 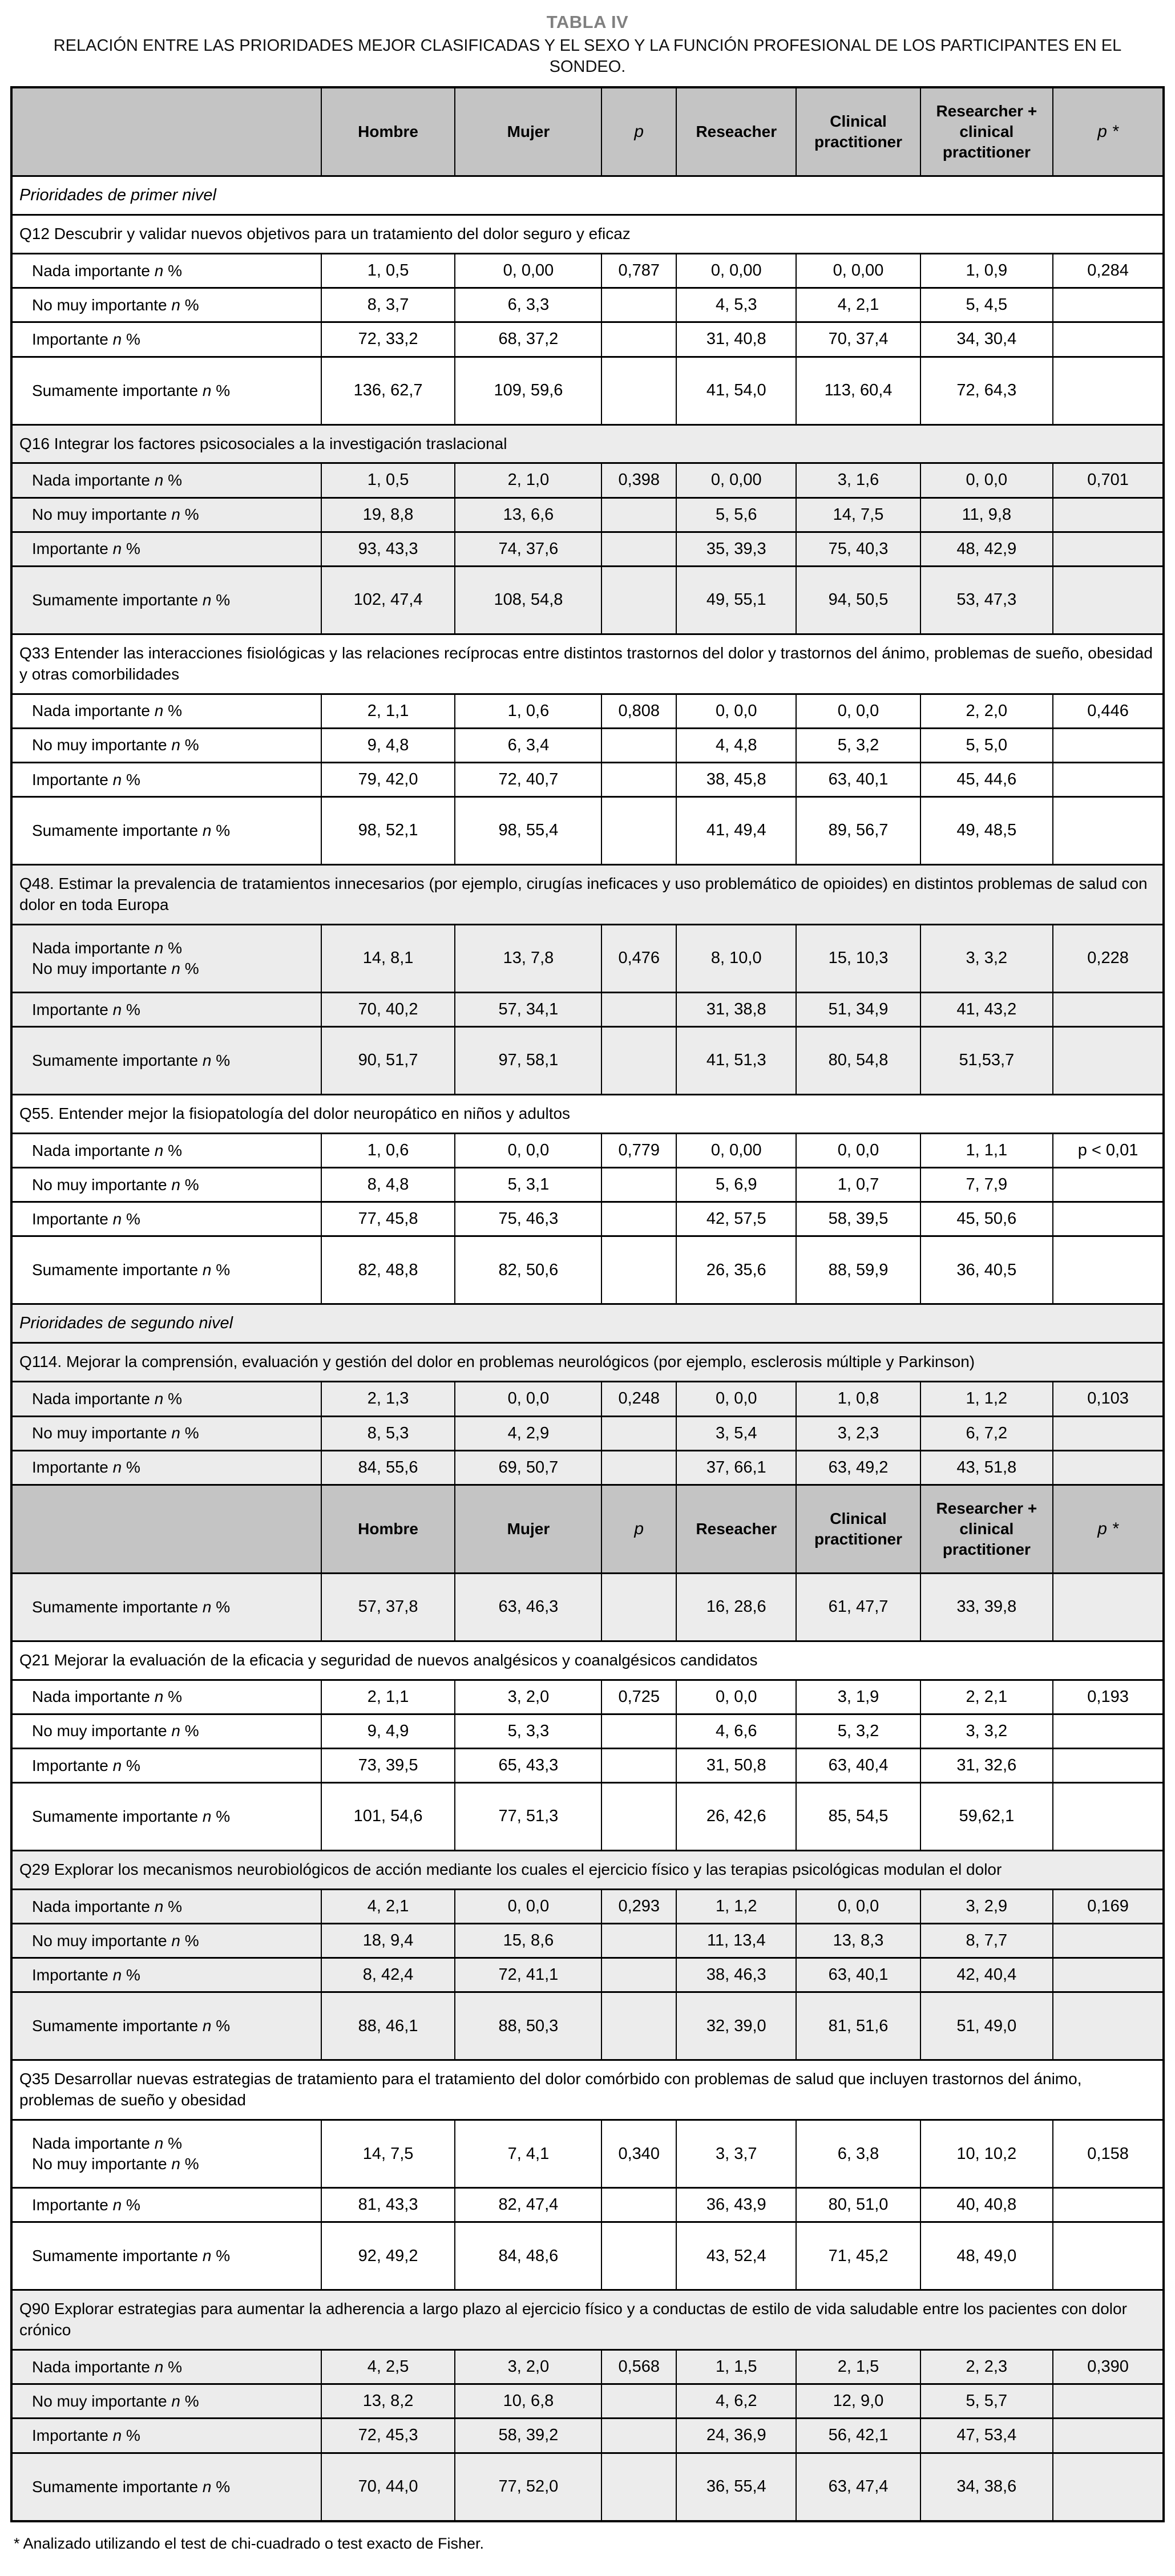 I want to click on cell-clinical: 0, 0,0, so click(x=858, y=1150).